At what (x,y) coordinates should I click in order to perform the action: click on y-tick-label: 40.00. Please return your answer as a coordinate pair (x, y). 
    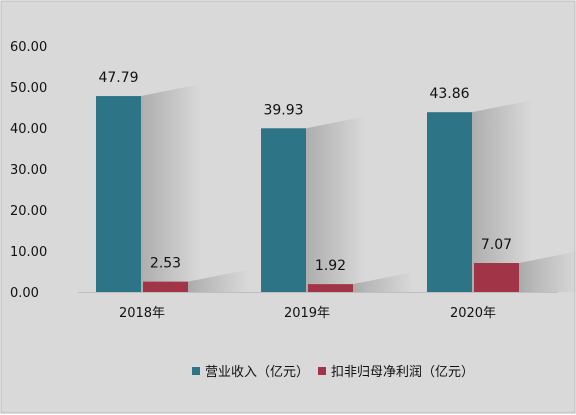
    Looking at the image, I should click on (28, 129).